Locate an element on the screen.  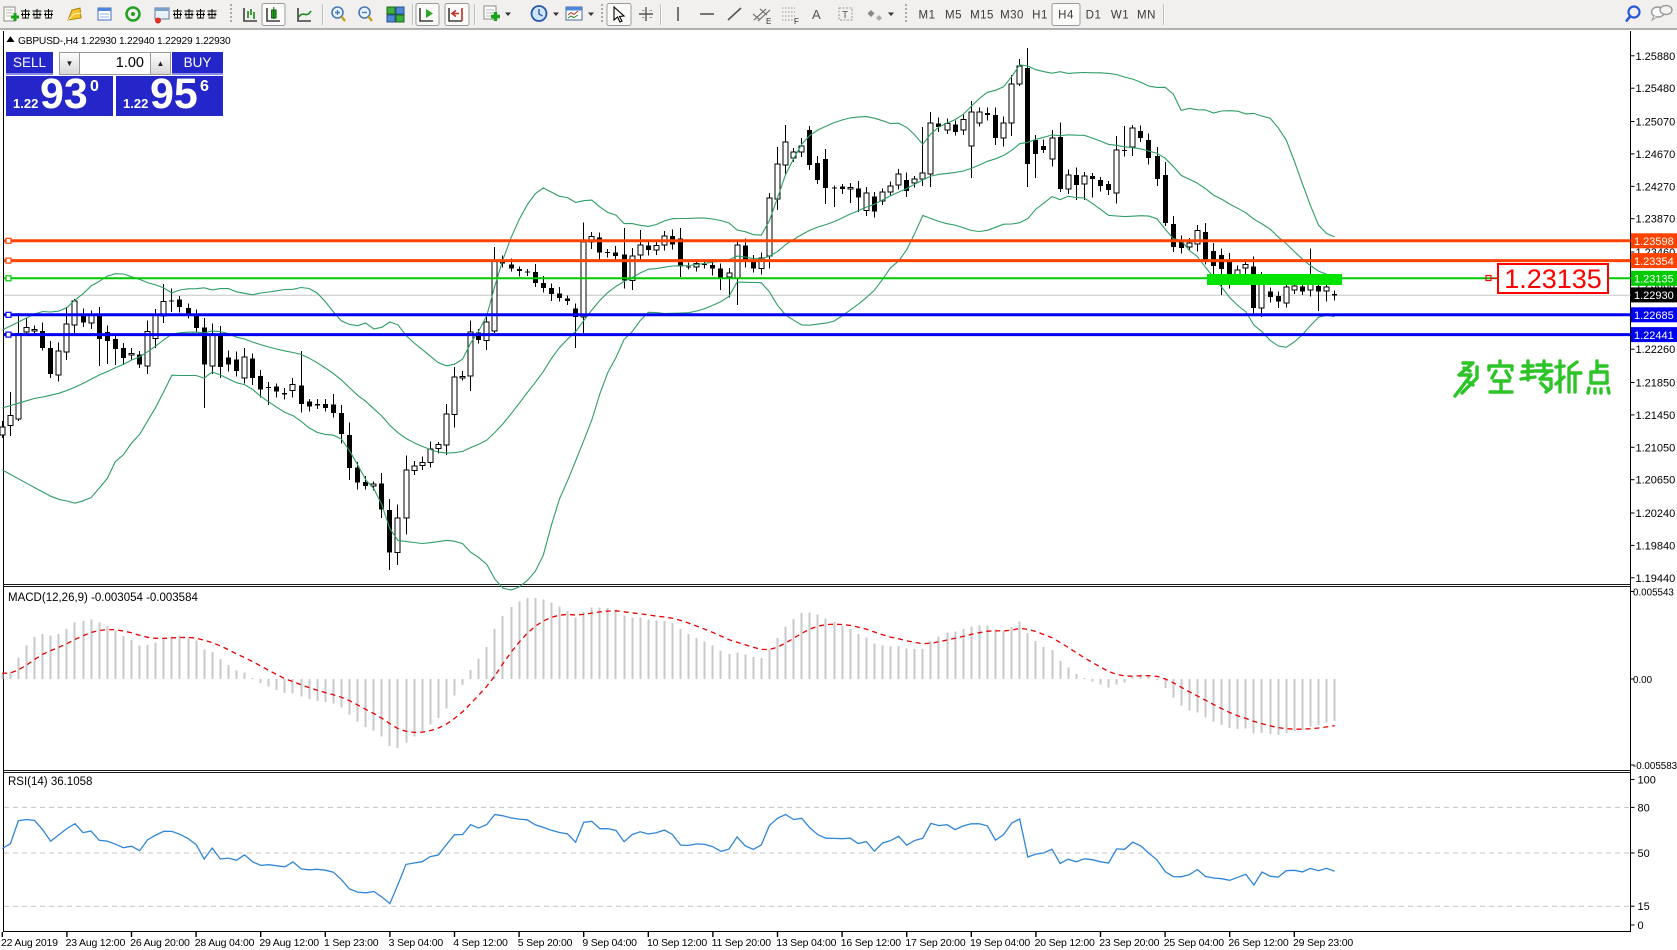
svg-text: W1 is located at coordinates (1120, 16).